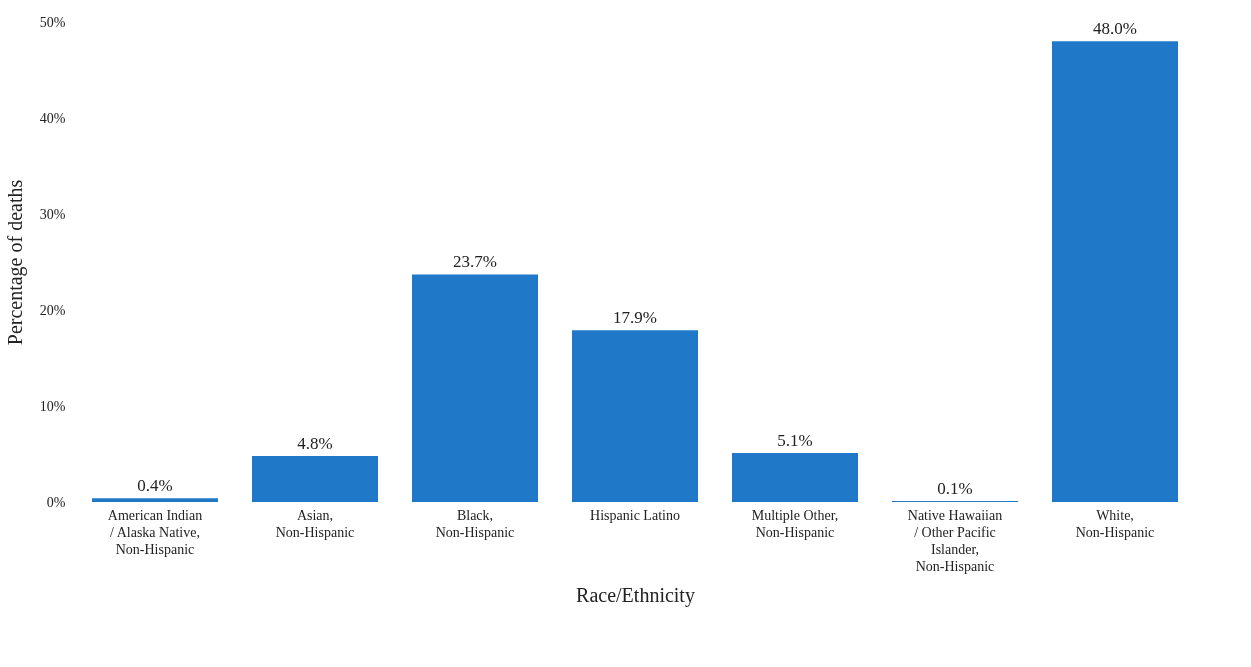  What do you see at coordinates (795, 441) in the screenshot?
I see `data-label: 5.1%` at bounding box center [795, 441].